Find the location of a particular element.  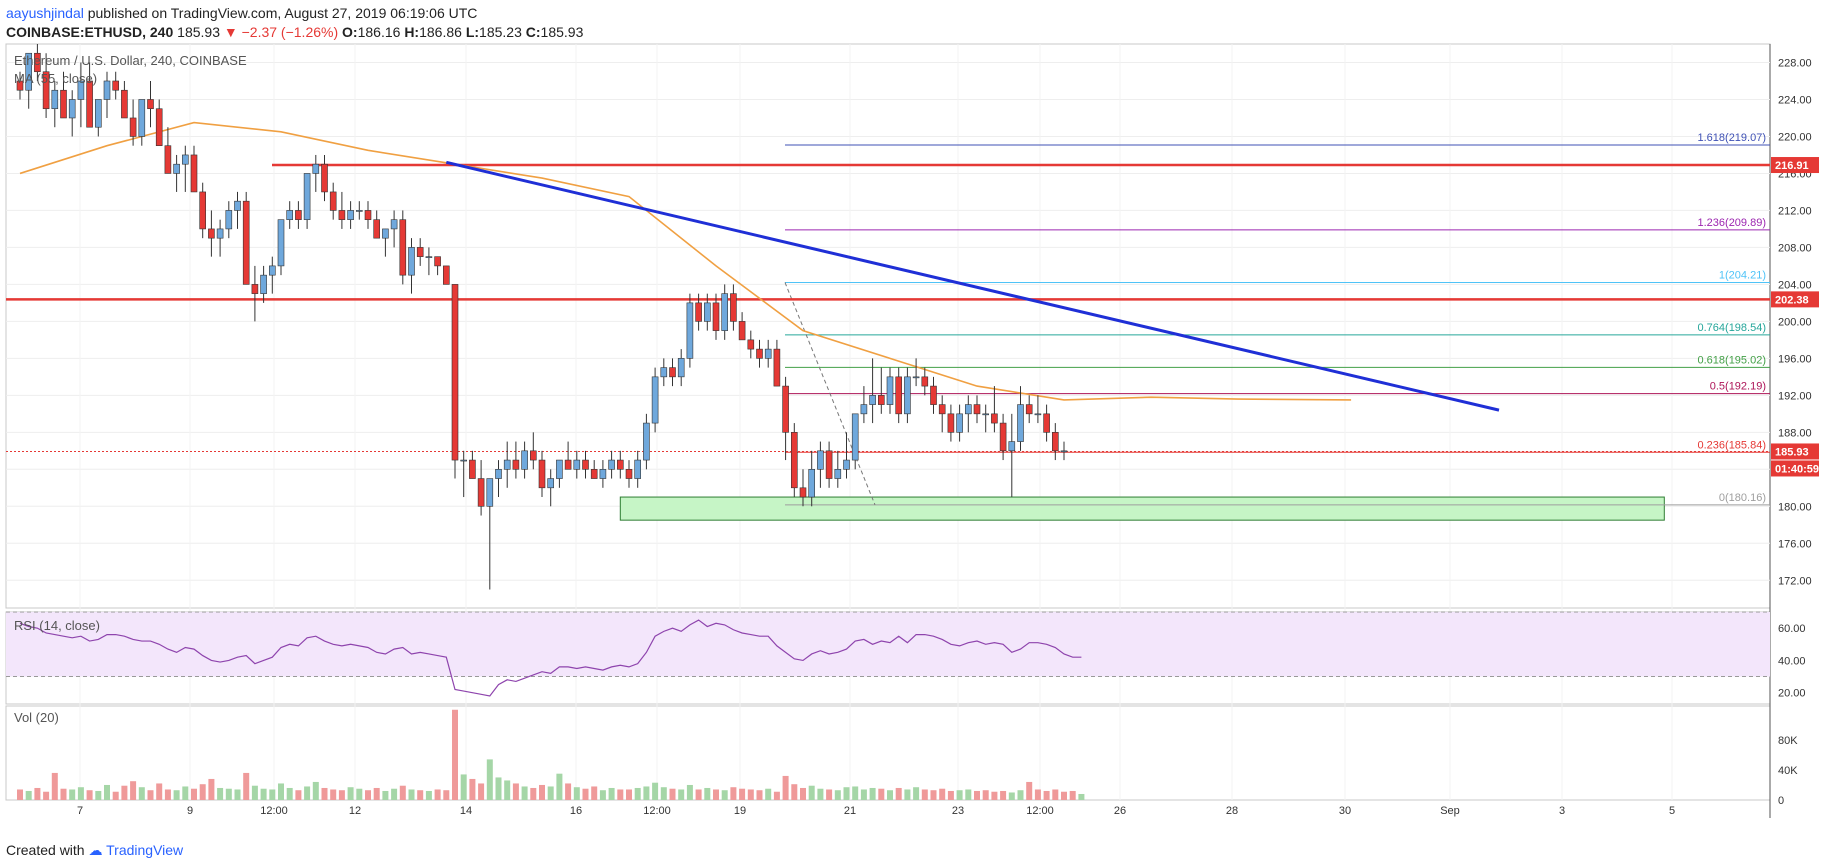

fib-level-label: 1(204.21) is located at coordinates (1742, 275).